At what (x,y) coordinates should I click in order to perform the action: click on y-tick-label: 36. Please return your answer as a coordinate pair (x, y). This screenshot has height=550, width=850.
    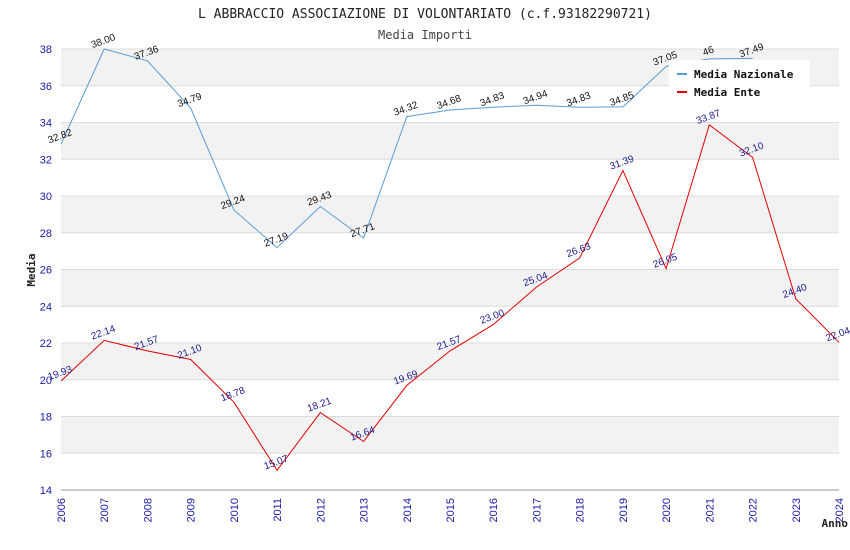
    Looking at the image, I should click on (46, 87).